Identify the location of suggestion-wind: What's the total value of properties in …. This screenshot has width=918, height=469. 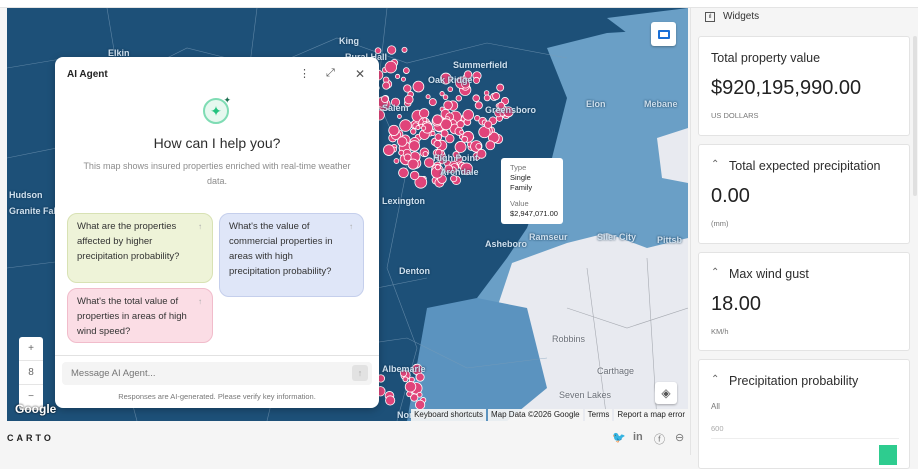
(140, 315).